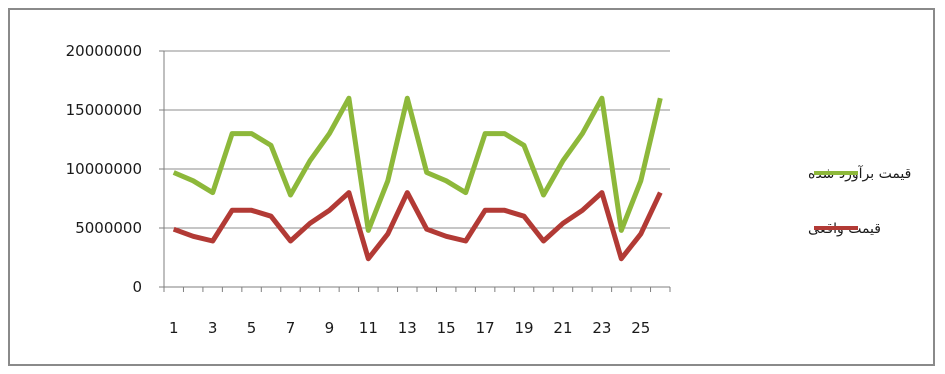  I want to click on x-tick-label: 9, so click(330, 328).